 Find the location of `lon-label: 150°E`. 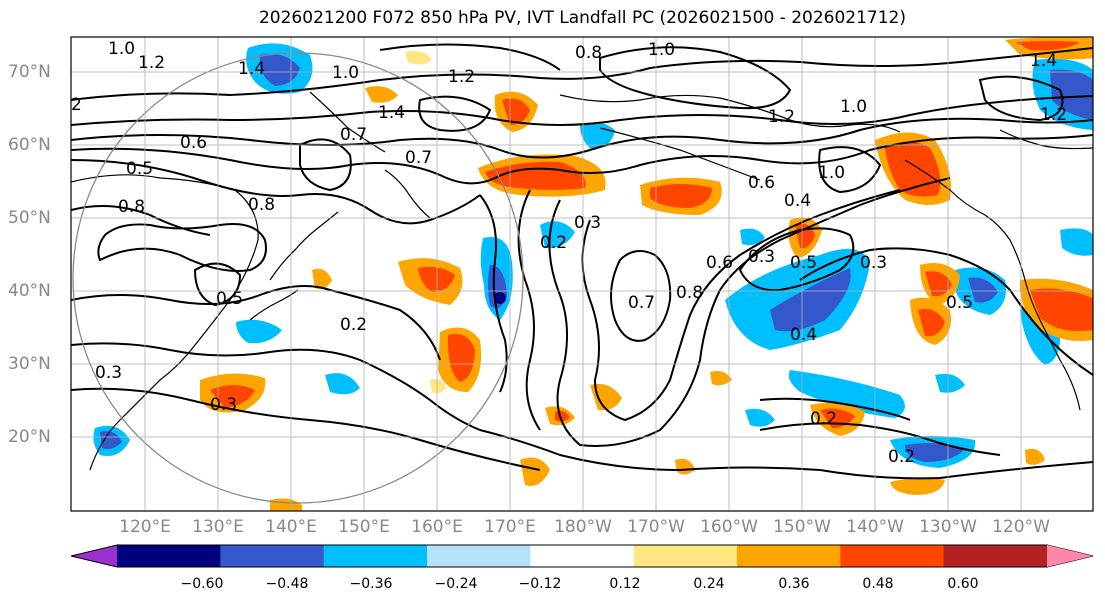

lon-label: 150°E is located at coordinates (364, 527).